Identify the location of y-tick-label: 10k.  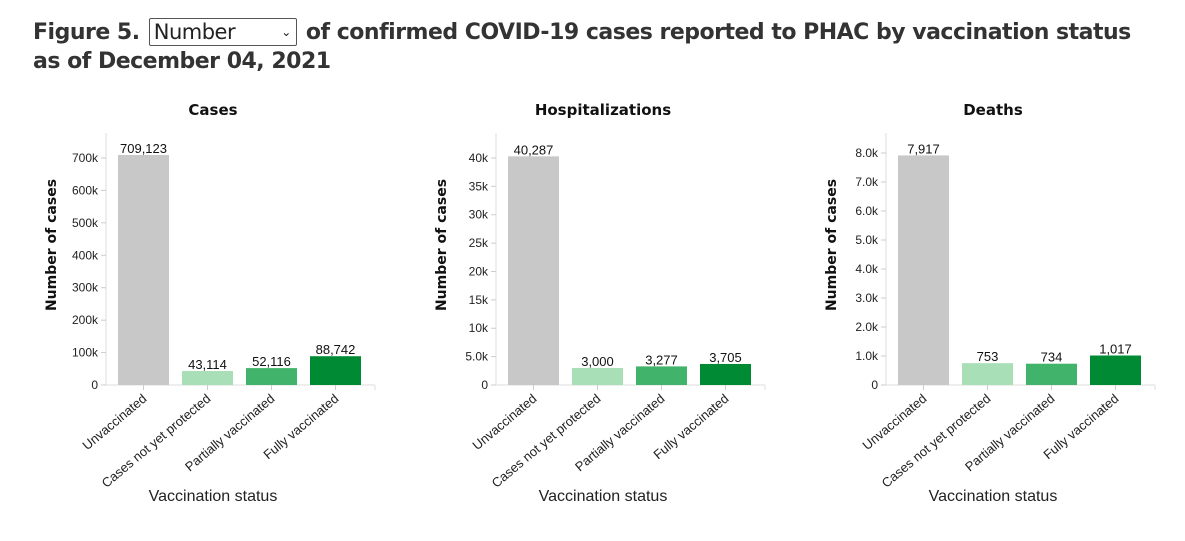
(479, 328).